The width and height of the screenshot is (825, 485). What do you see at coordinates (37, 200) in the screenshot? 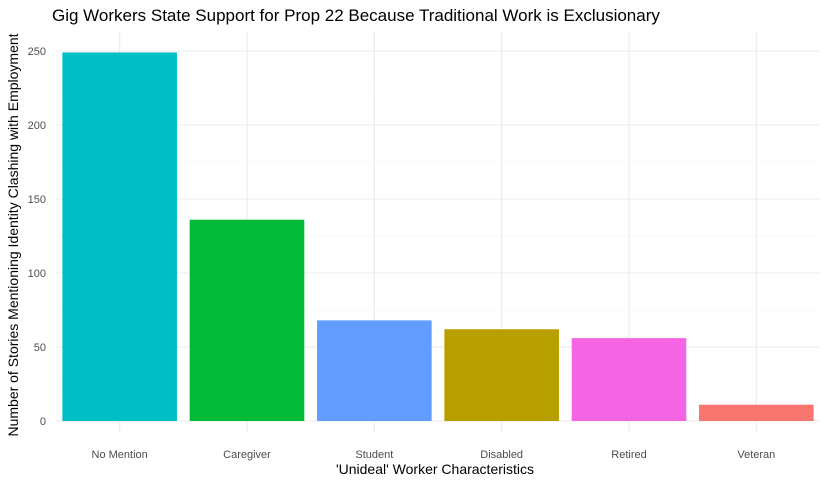
I see `y-tick-label: 150` at bounding box center [37, 200].